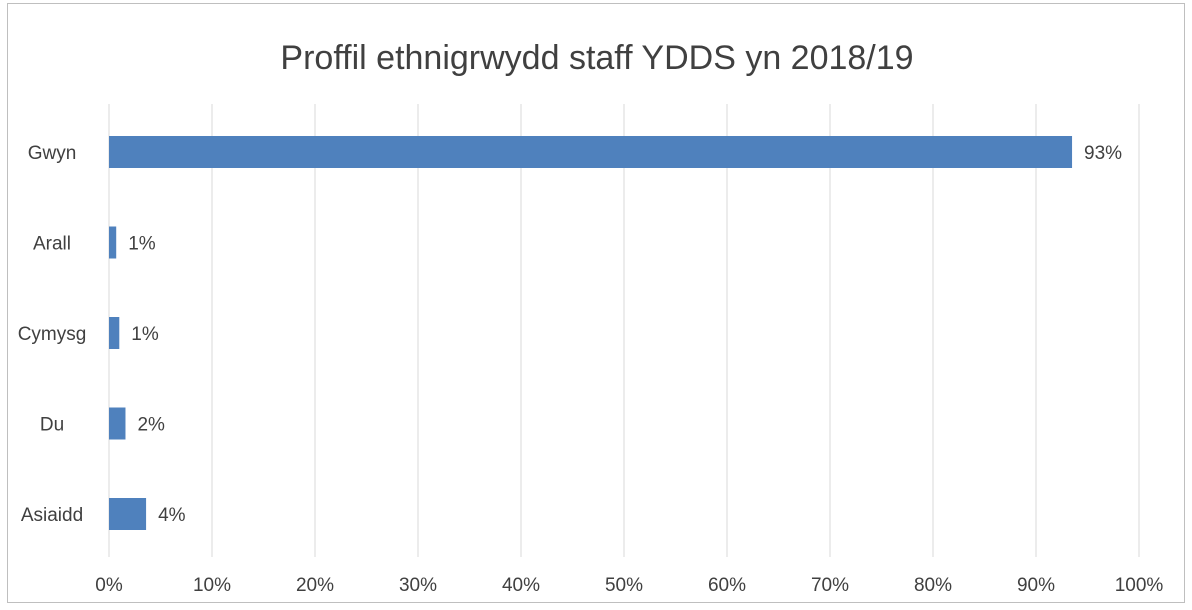 The width and height of the screenshot is (1192, 610). Describe the element at coordinates (52, 425) in the screenshot. I see `category-label: Du` at that location.